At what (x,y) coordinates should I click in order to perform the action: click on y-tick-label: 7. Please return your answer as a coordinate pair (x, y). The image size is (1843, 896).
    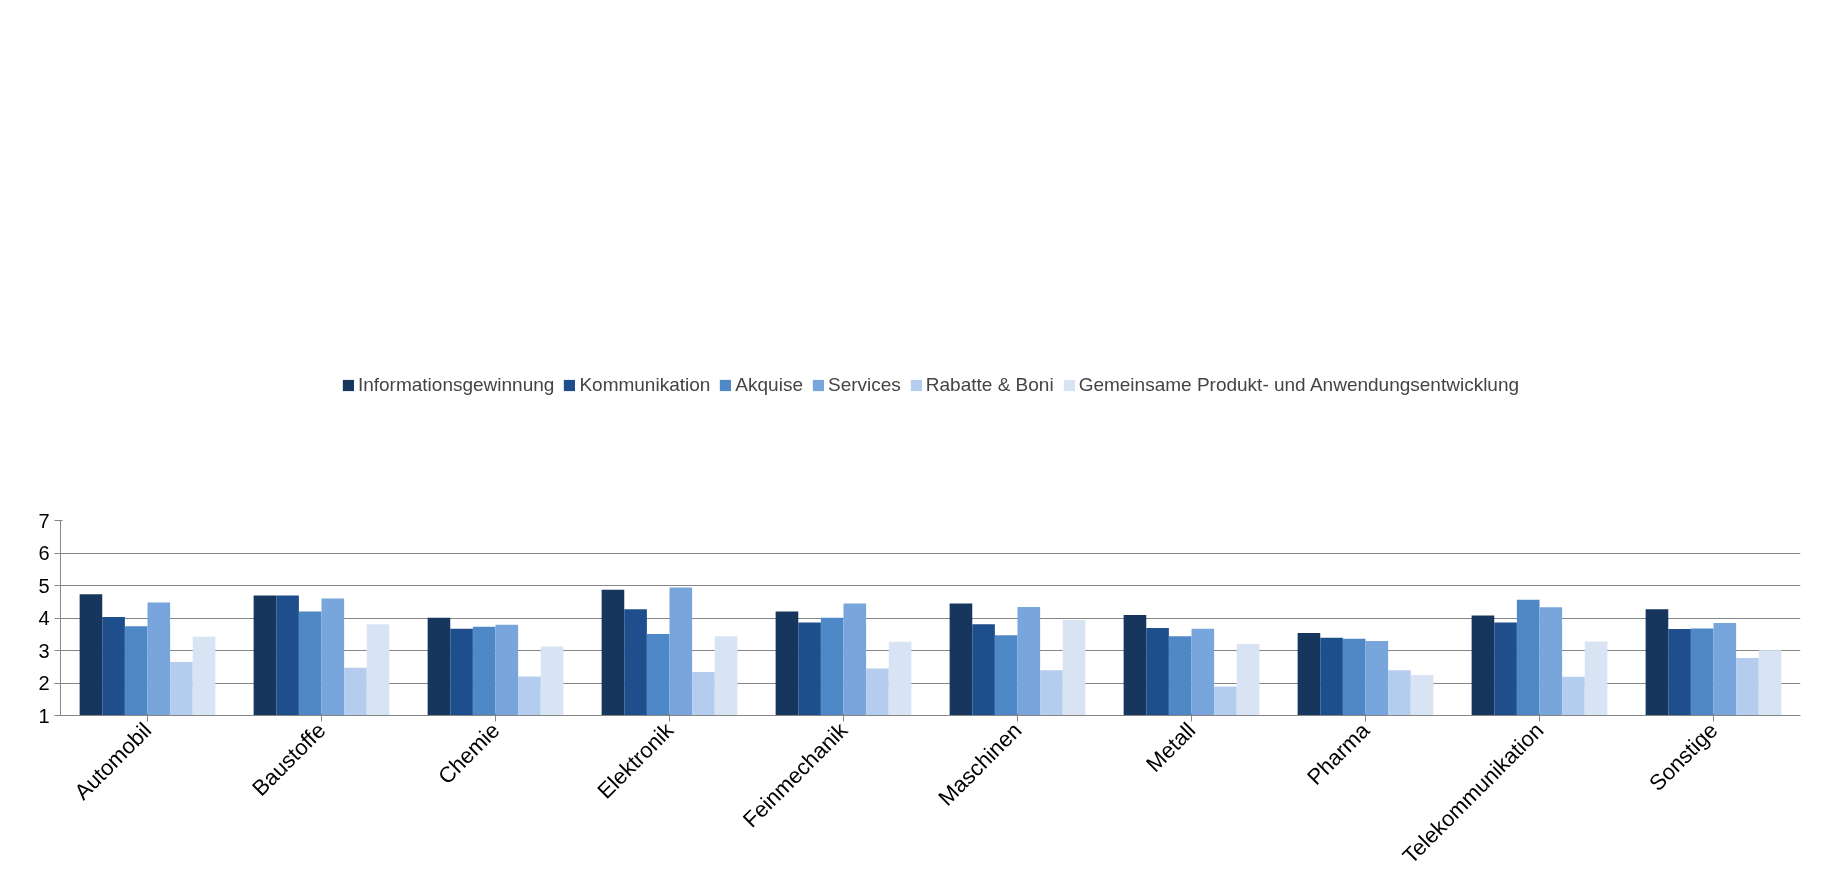
    Looking at the image, I should click on (44, 520).